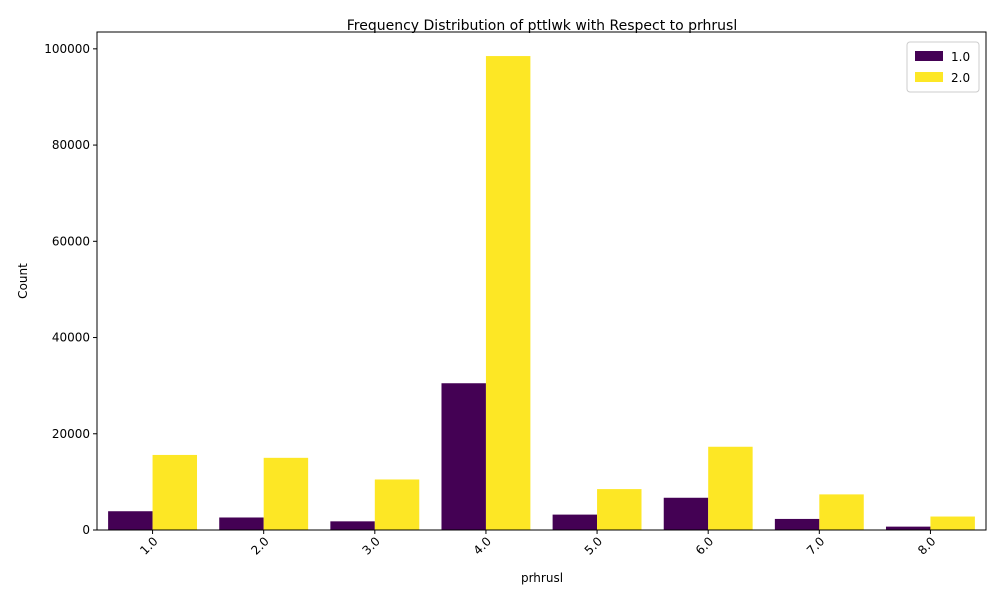  Describe the element at coordinates (70, 289) in the screenshot. I see `y-axis: 0 20000 40000 60000 80000 100000` at that location.